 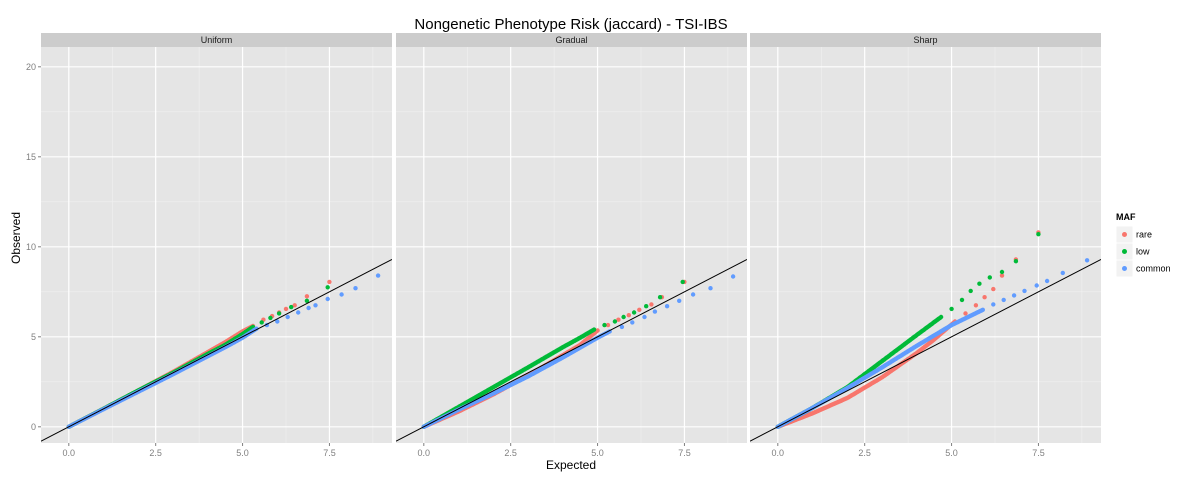 What do you see at coordinates (33, 337) in the screenshot?
I see `y-tick-label: 5` at bounding box center [33, 337].